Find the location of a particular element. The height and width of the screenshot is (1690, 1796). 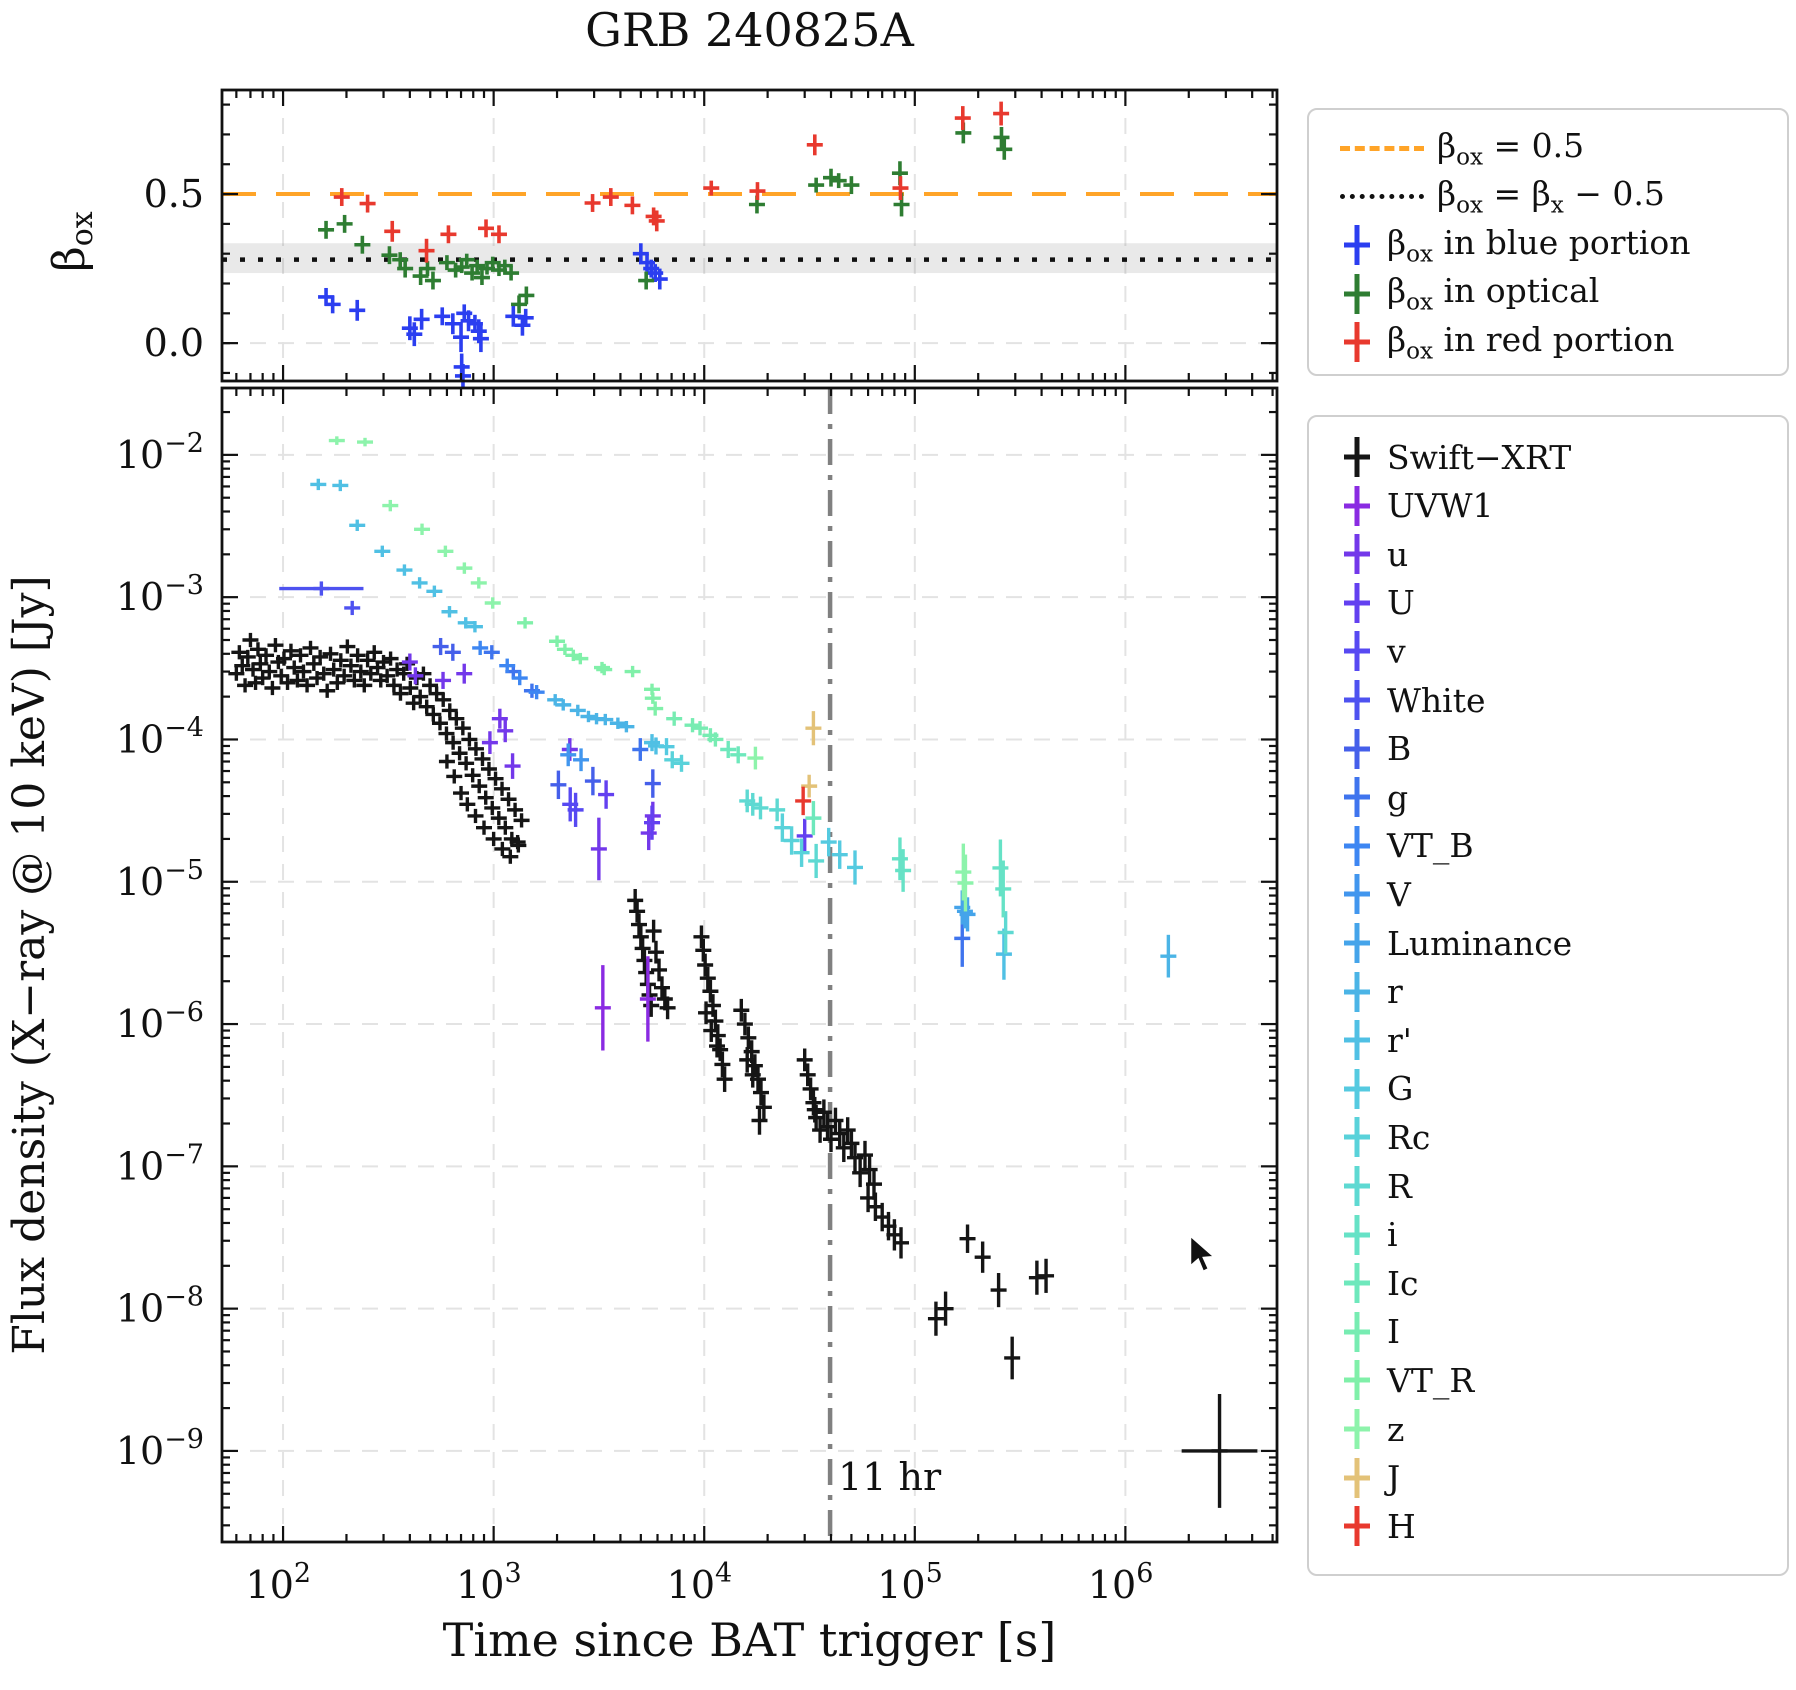

legend-item-Swift-XRT: Swift−XRT is located at coordinates (1449, 457).